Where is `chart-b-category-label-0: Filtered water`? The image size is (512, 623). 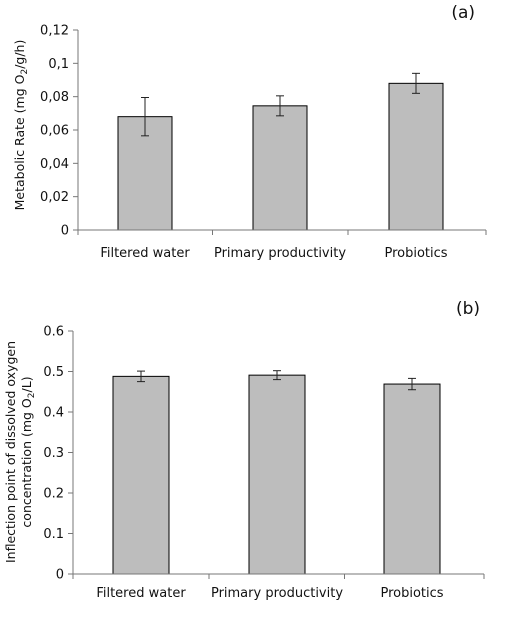 chart-b-category-label-0: Filtered water is located at coordinates (141, 593).